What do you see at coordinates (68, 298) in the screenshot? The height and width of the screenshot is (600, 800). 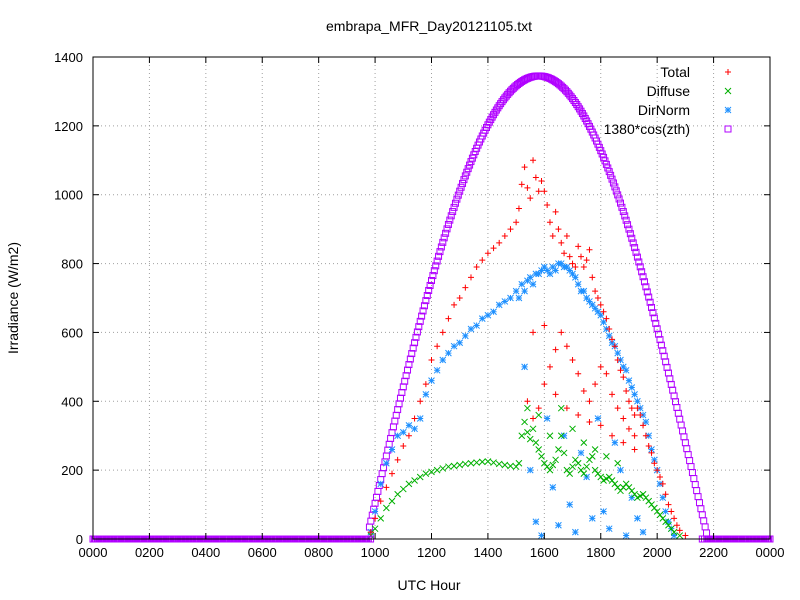 I see `y-tick-labels: 0 200 400 600 800 1000 1200 1400` at bounding box center [68, 298].